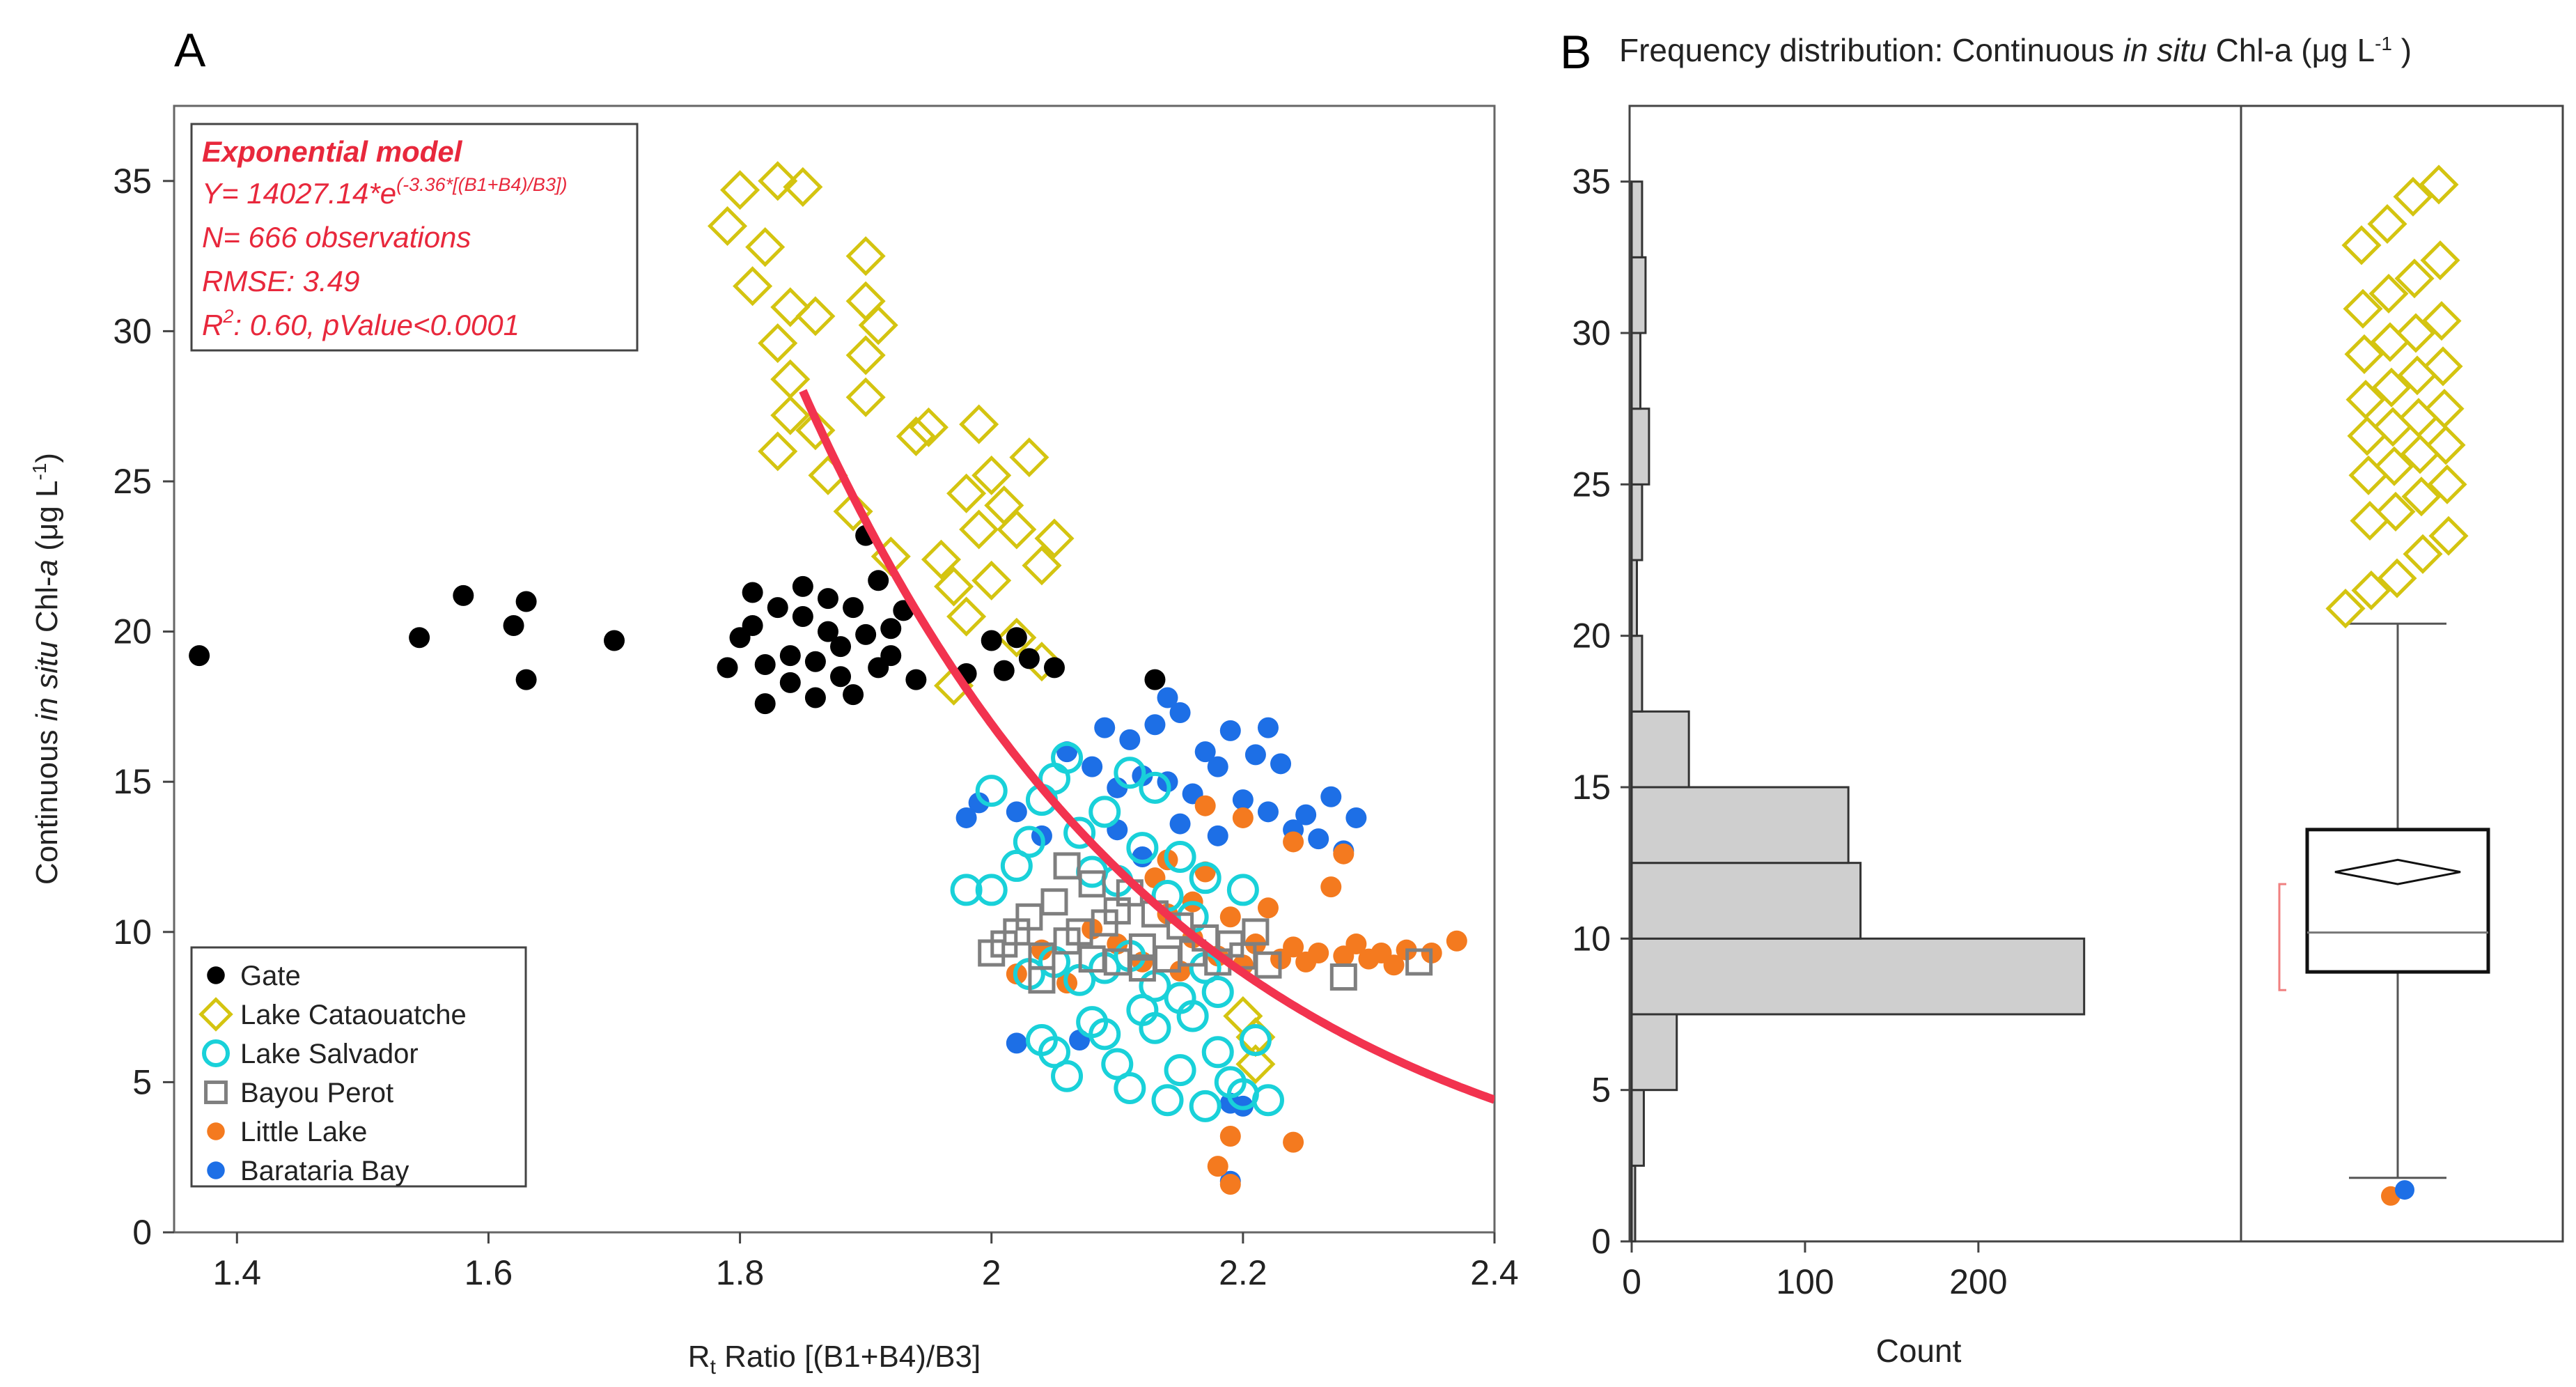 The height and width of the screenshot is (1387, 2576). What do you see at coordinates (489, 1272) in the screenshot?
I see `x-tick-label: 1.6` at bounding box center [489, 1272].